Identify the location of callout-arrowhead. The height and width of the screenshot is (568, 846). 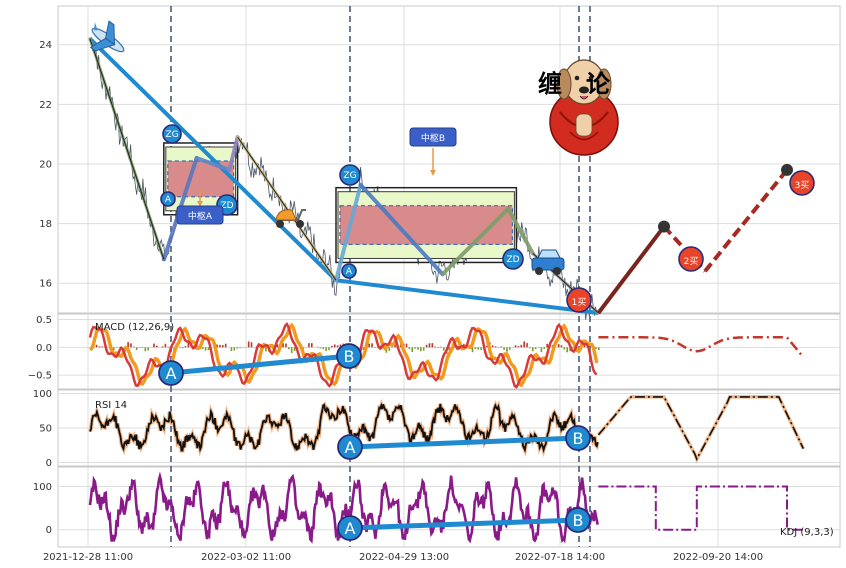
(433, 173).